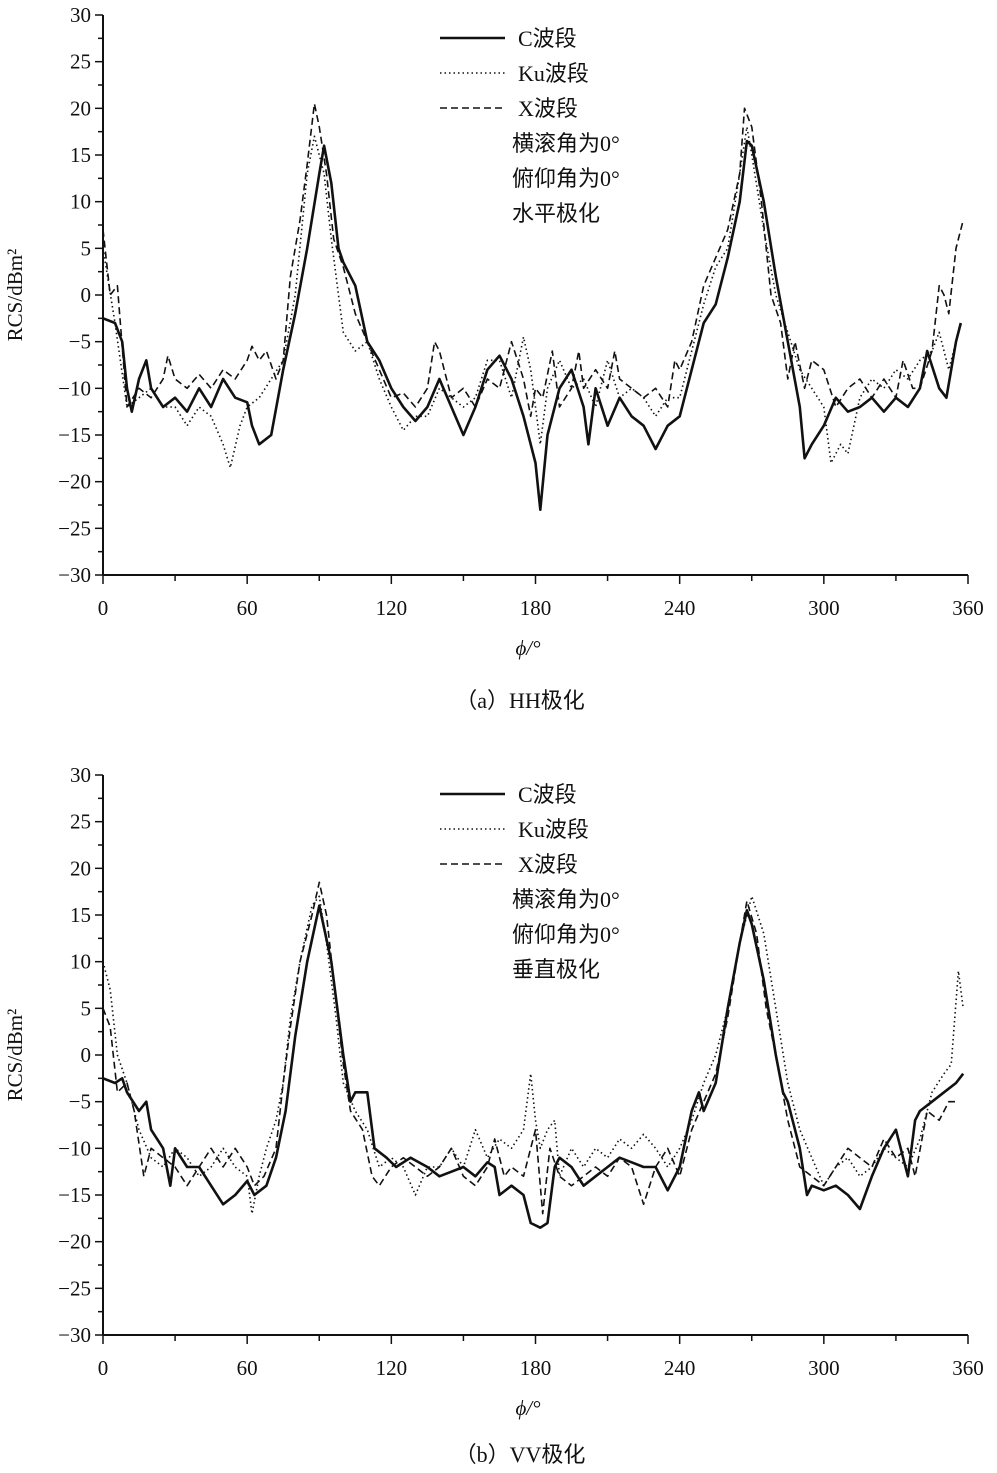 Image resolution: width=997 pixels, height=1473 pixels. What do you see at coordinates (556, 213) in the screenshot?
I see `annotation-text: 水平极化` at bounding box center [556, 213].